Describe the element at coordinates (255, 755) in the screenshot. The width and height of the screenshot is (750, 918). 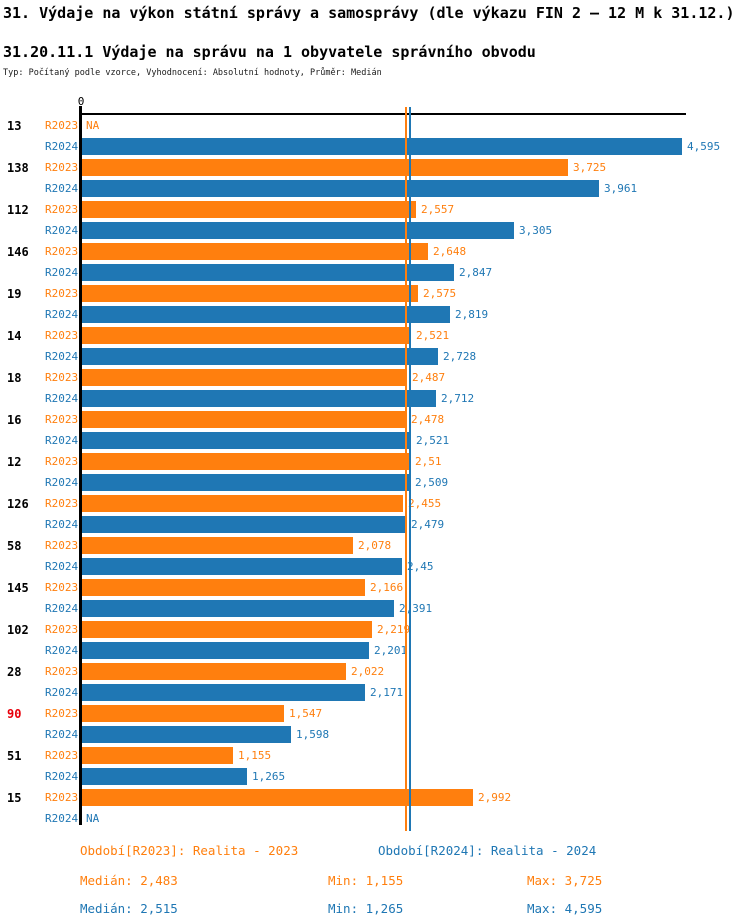
I see `value-label-r2023: 1,155` at that location.